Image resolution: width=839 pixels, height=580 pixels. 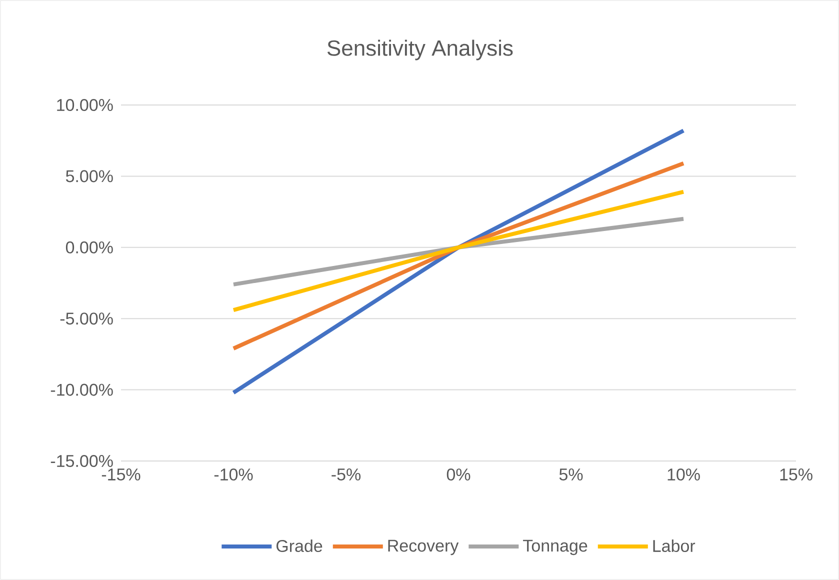 What do you see at coordinates (86, 318) in the screenshot?
I see `y-tick-label: -5.00%` at bounding box center [86, 318].